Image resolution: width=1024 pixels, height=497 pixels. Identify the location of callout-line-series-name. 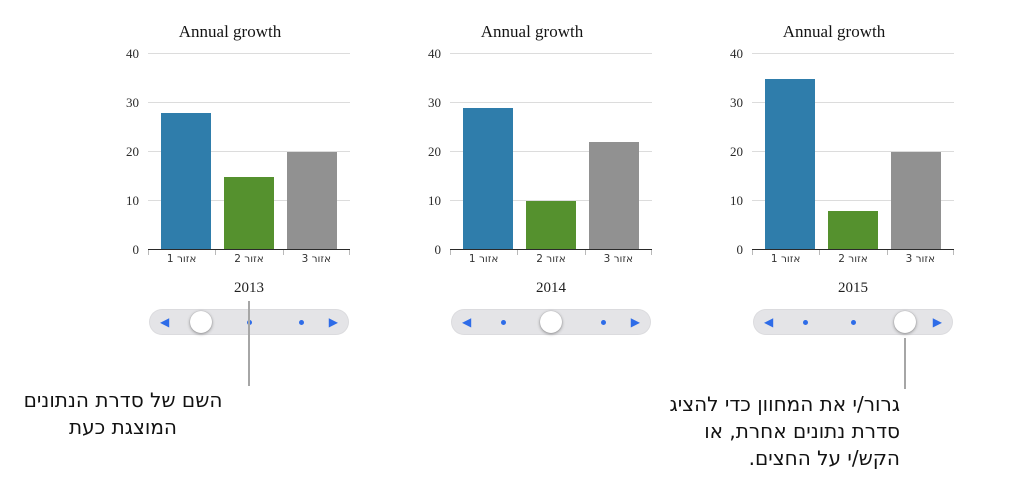
(249, 343).